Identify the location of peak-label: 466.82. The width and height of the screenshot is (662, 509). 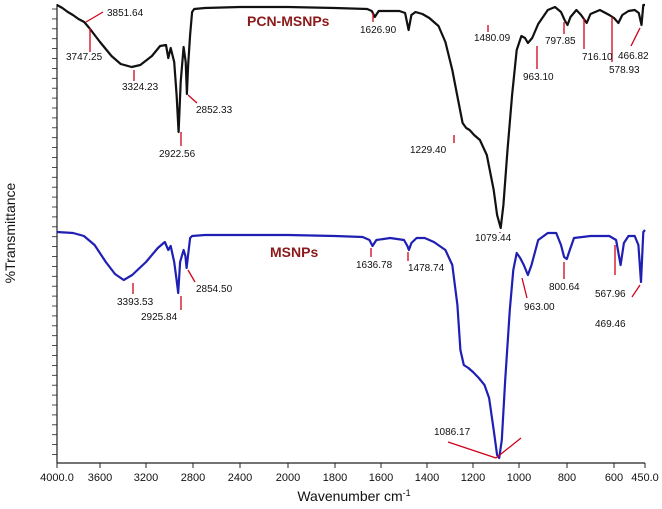
(633, 56).